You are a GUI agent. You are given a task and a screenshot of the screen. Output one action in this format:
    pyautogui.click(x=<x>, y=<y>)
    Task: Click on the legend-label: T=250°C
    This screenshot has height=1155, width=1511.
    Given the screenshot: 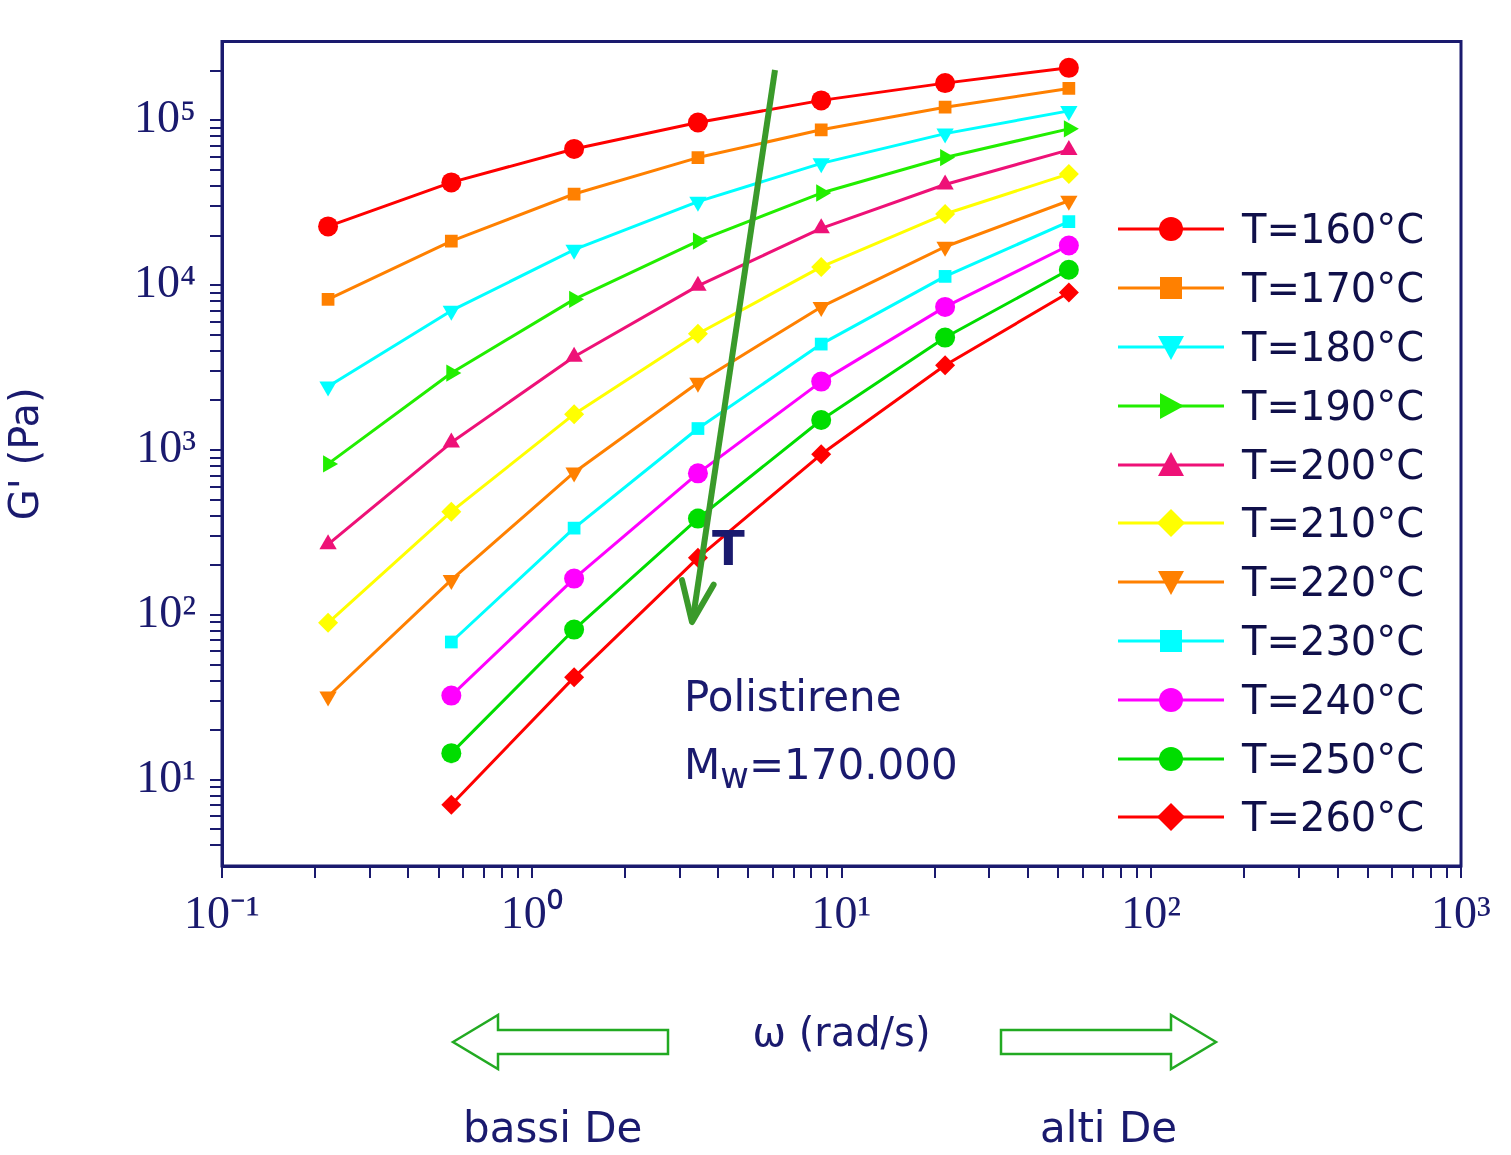 What is the action you would take?
    pyautogui.click(x=1333, y=758)
    